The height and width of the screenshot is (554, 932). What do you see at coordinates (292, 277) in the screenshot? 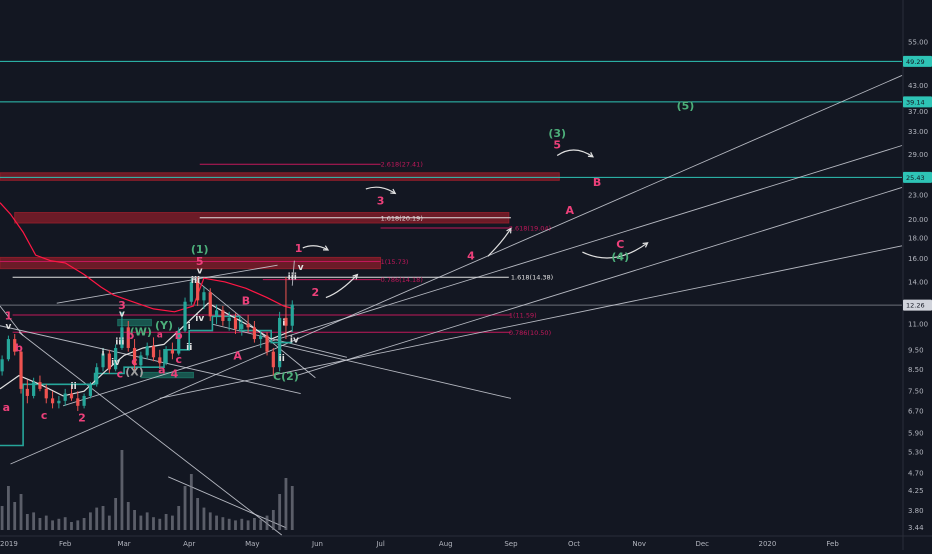
I see `wave-label: iii` at bounding box center [292, 277].